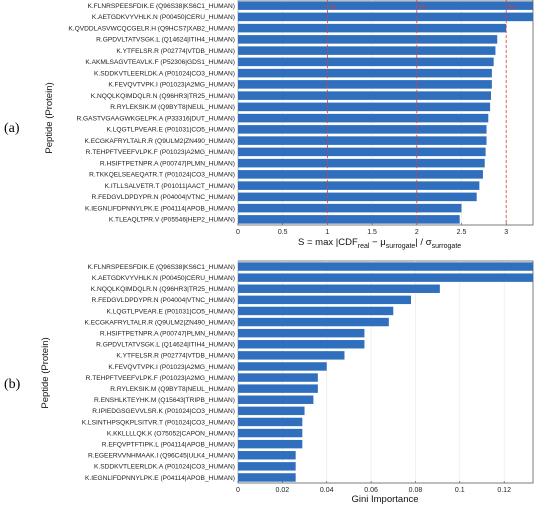 The height and width of the screenshot is (507, 550). What do you see at coordinates (417, 232) in the screenshot?
I see `x-tick-label: 2` at bounding box center [417, 232].